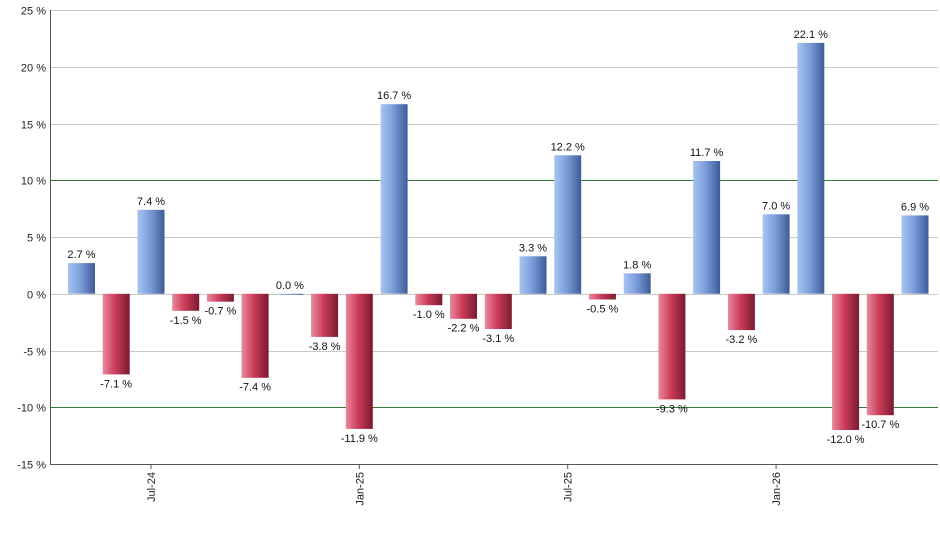  I want to click on data-label: 12.2 %, so click(568, 147).